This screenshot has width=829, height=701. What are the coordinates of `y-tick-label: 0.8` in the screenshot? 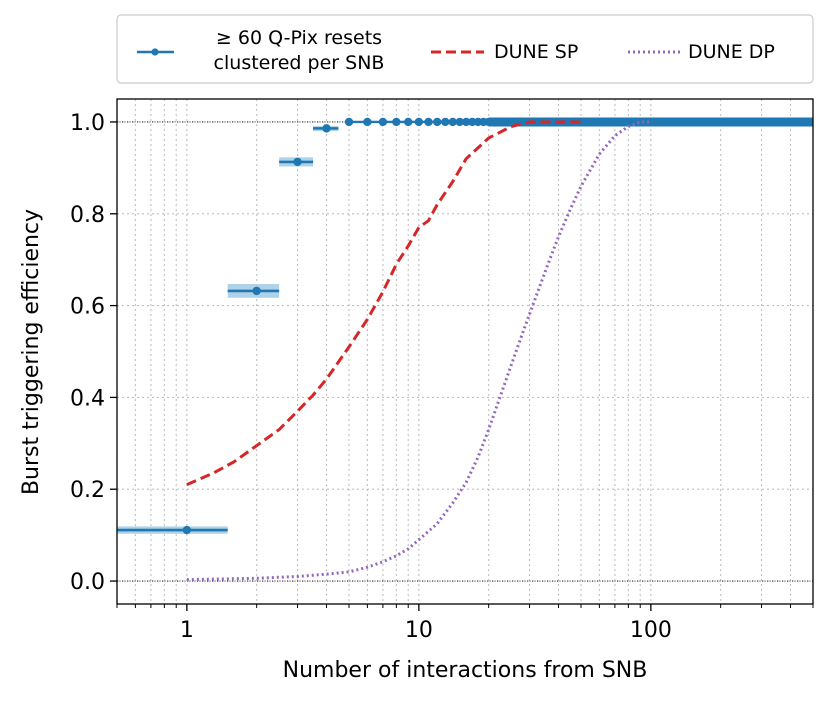 It's located at (87, 215).